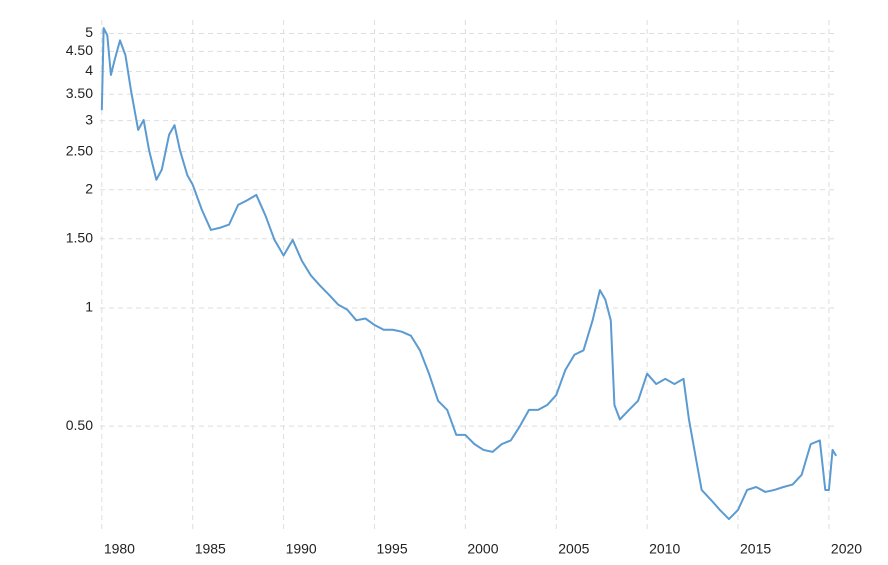 The height and width of the screenshot is (565, 888). I want to click on x-tick-label: 2000, so click(482, 549).